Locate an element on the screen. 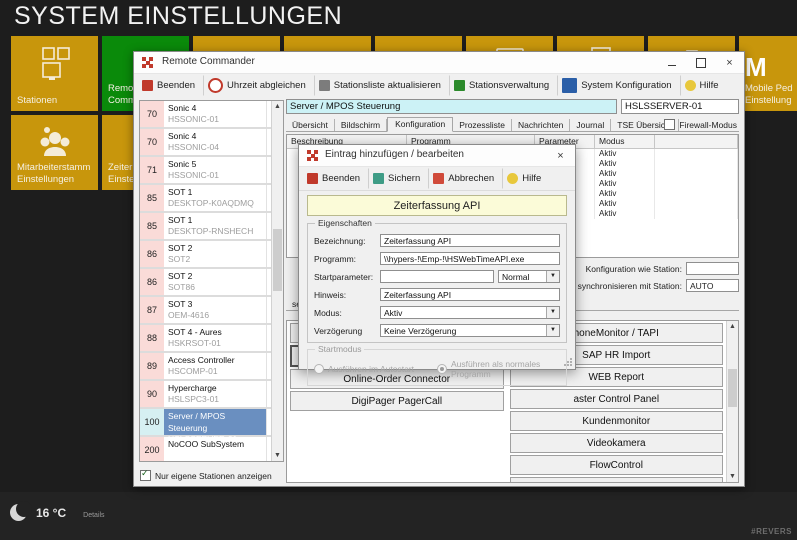 Image resolution: width=797 pixels, height=540 pixels. action-button: Kundenmonitor is located at coordinates (616, 421).